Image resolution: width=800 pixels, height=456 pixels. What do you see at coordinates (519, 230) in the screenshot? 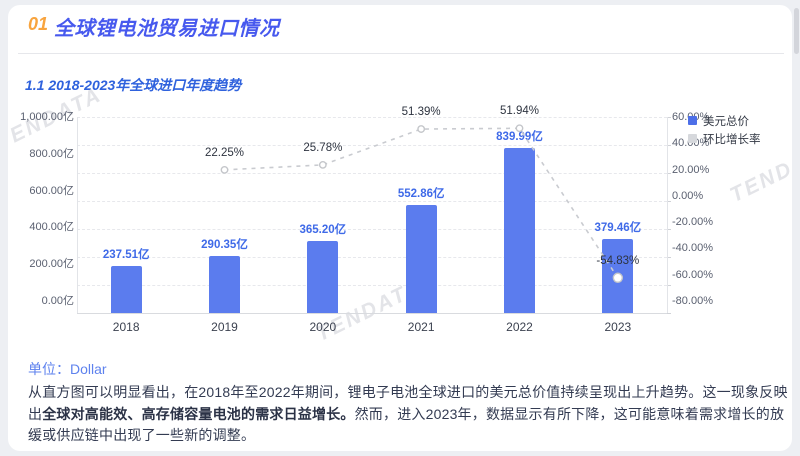
I see `bar-2022` at bounding box center [519, 230].